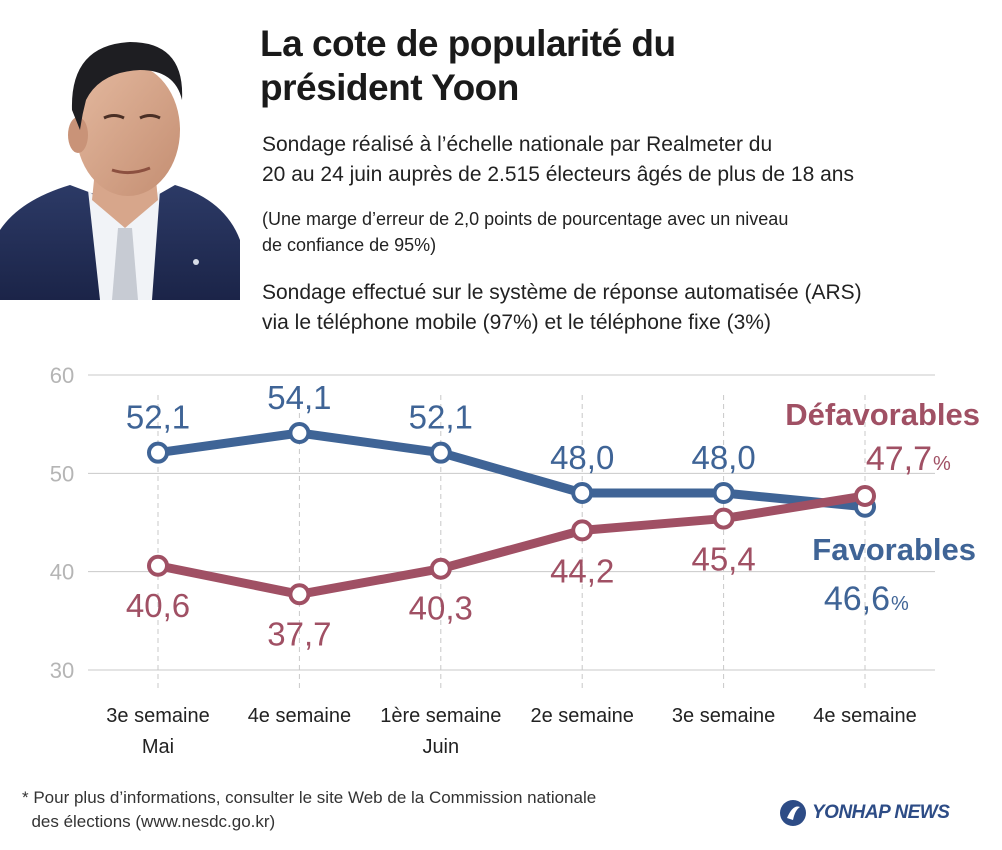 This screenshot has width=1002, height=850. Describe the element at coordinates (899, 459) in the screenshot. I see `data-label: 47,7` at that location.